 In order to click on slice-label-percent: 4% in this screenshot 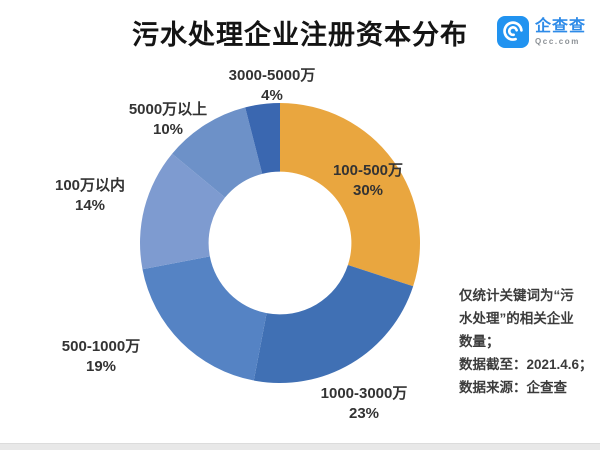, I will do `click(272, 95)`.